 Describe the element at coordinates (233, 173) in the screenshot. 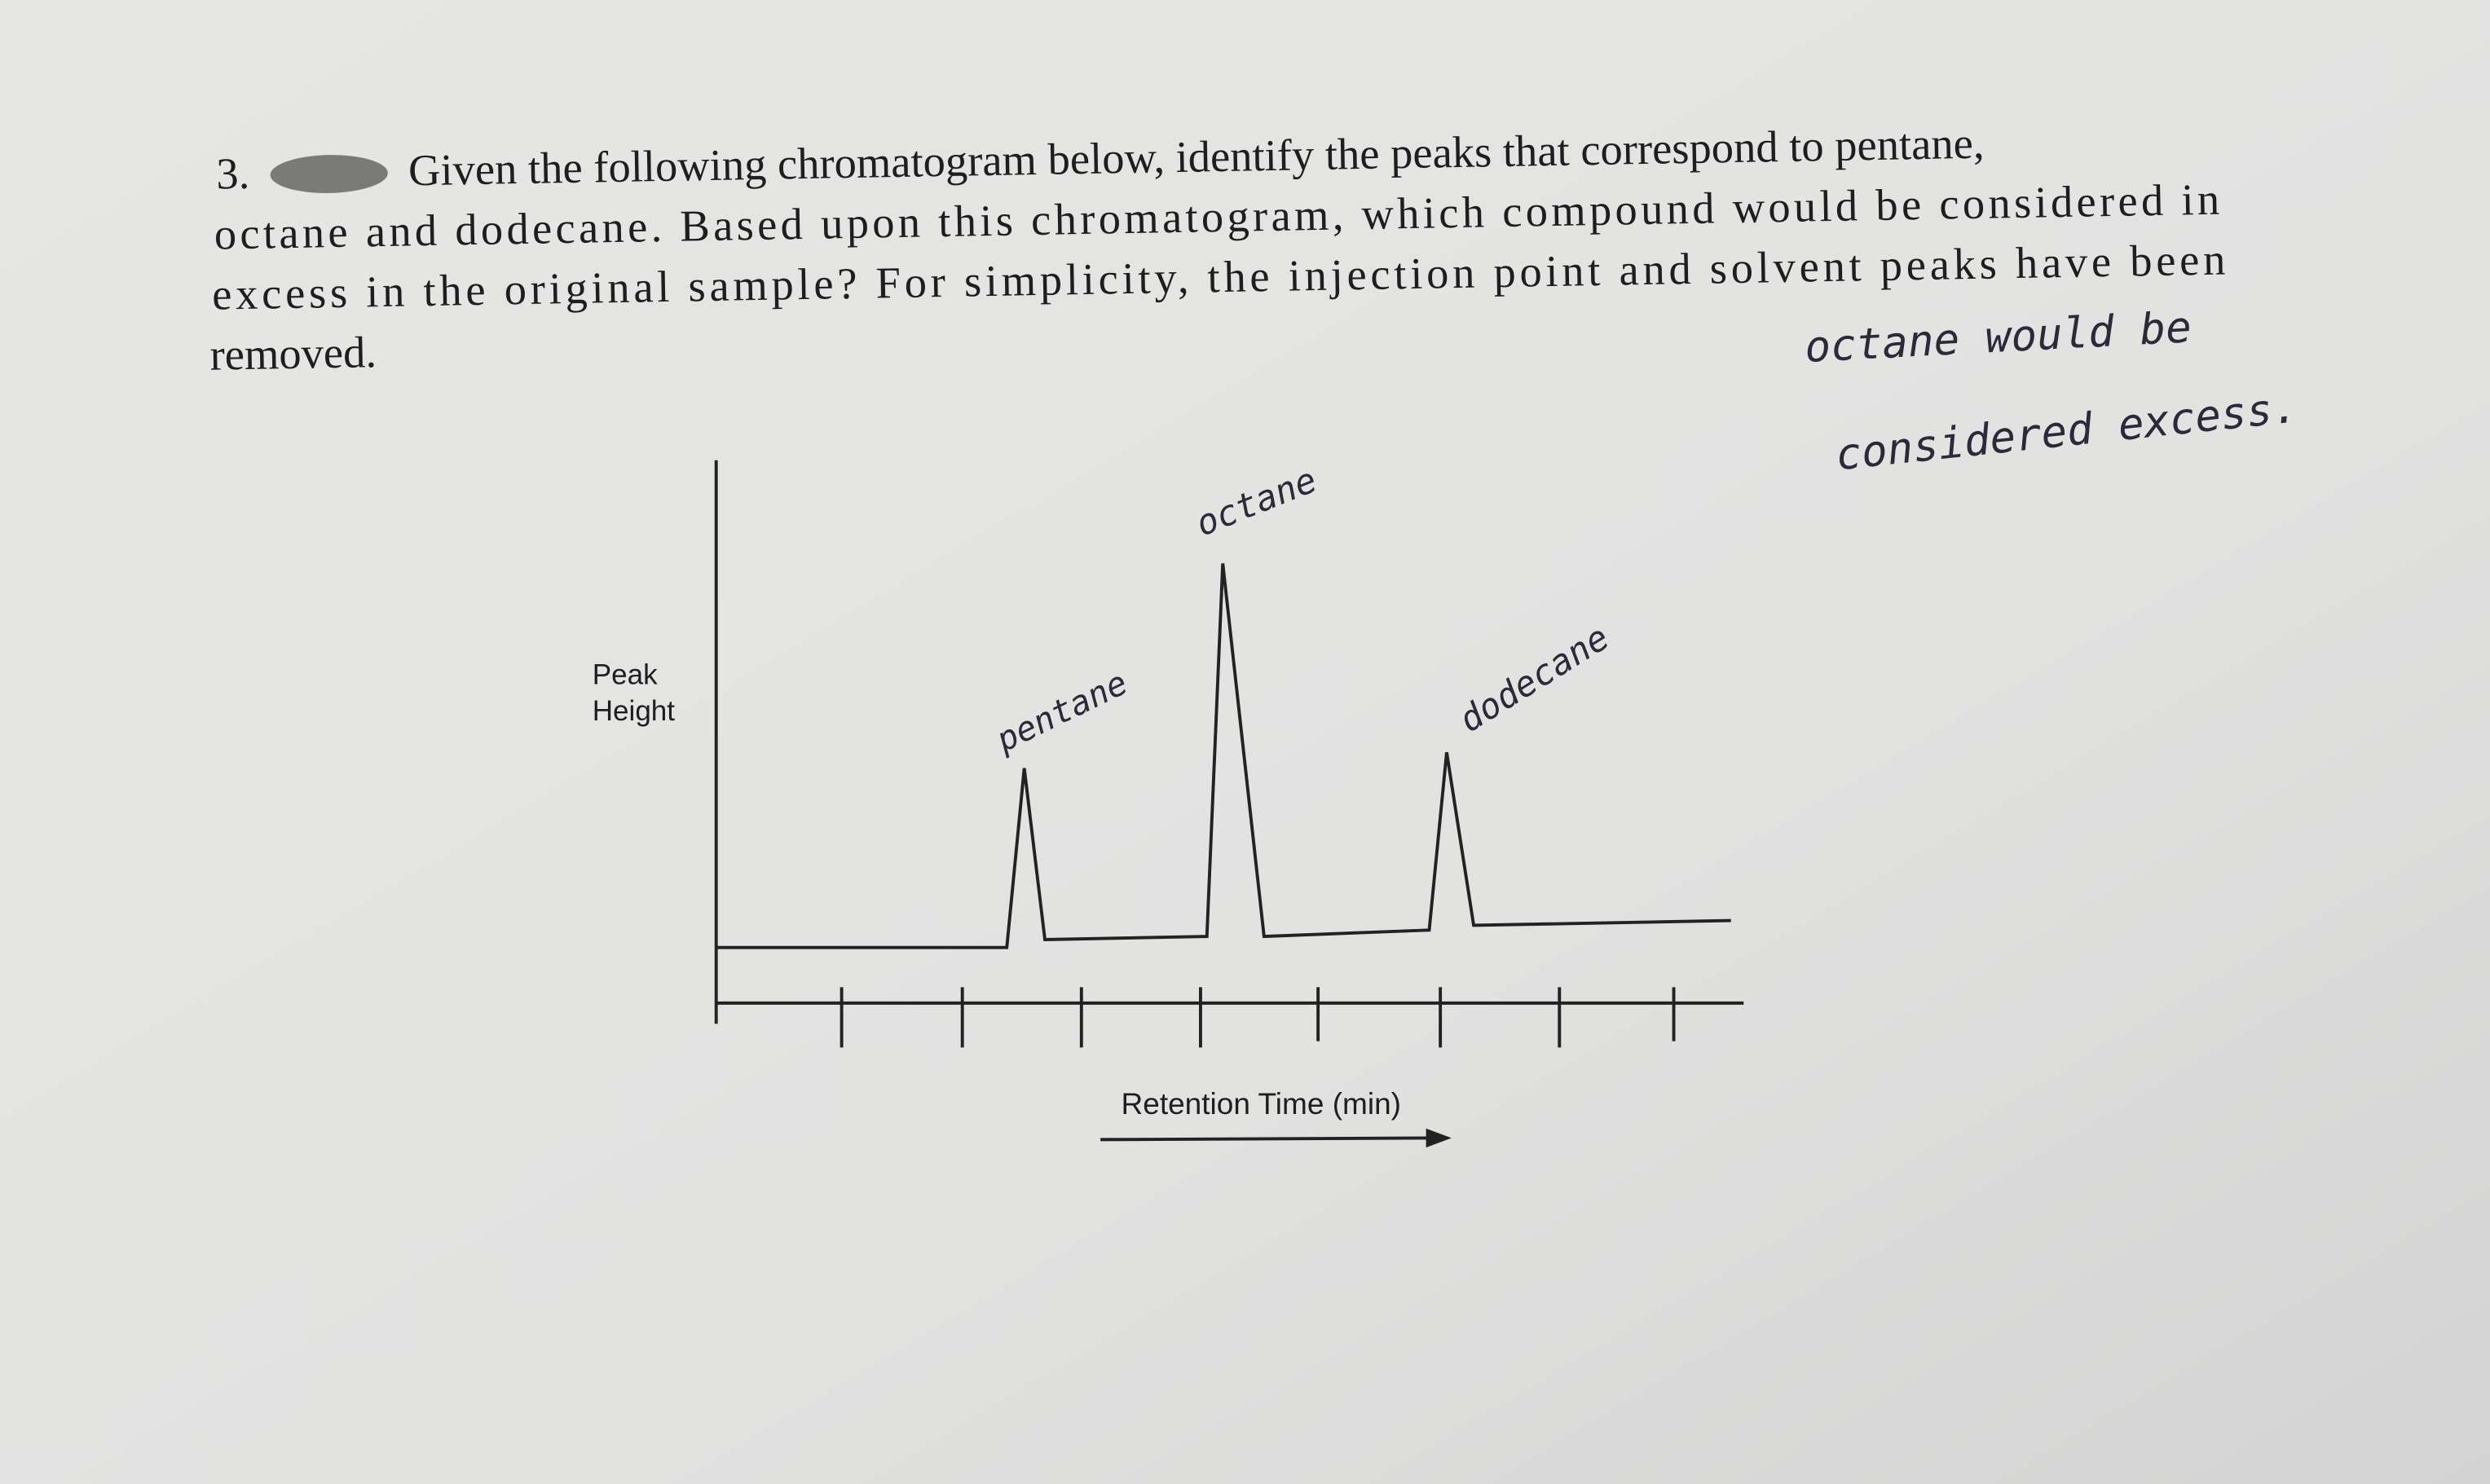

I see `question-number: 3.` at that location.